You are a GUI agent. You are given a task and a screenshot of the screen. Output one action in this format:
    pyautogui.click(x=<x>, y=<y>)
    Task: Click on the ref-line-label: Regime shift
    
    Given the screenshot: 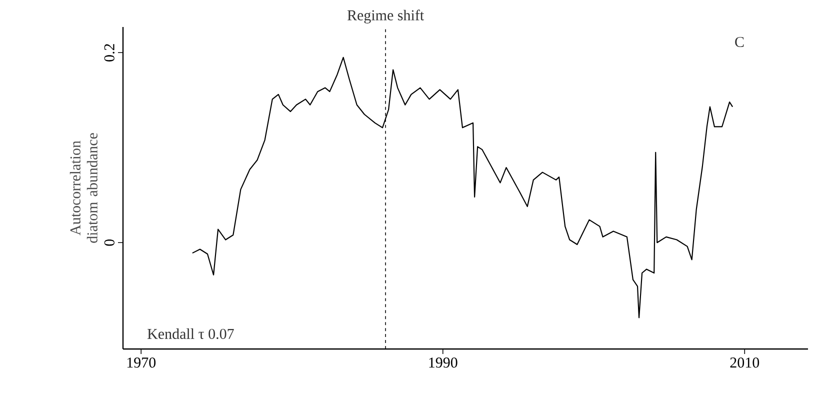 What is the action you would take?
    pyautogui.click(x=385, y=17)
    